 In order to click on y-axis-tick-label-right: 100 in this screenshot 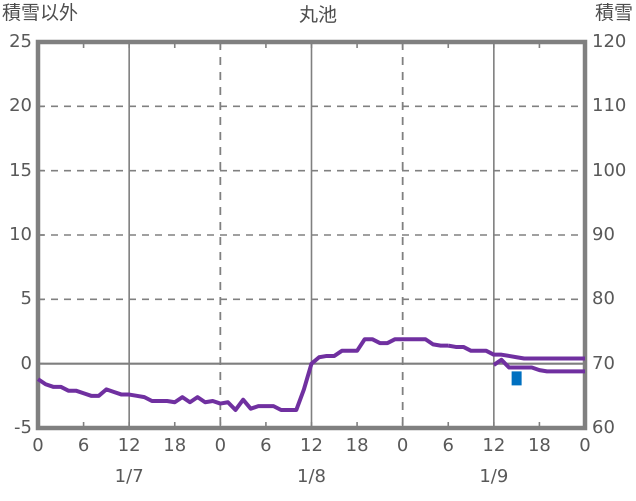, I will do `click(609, 170)`.